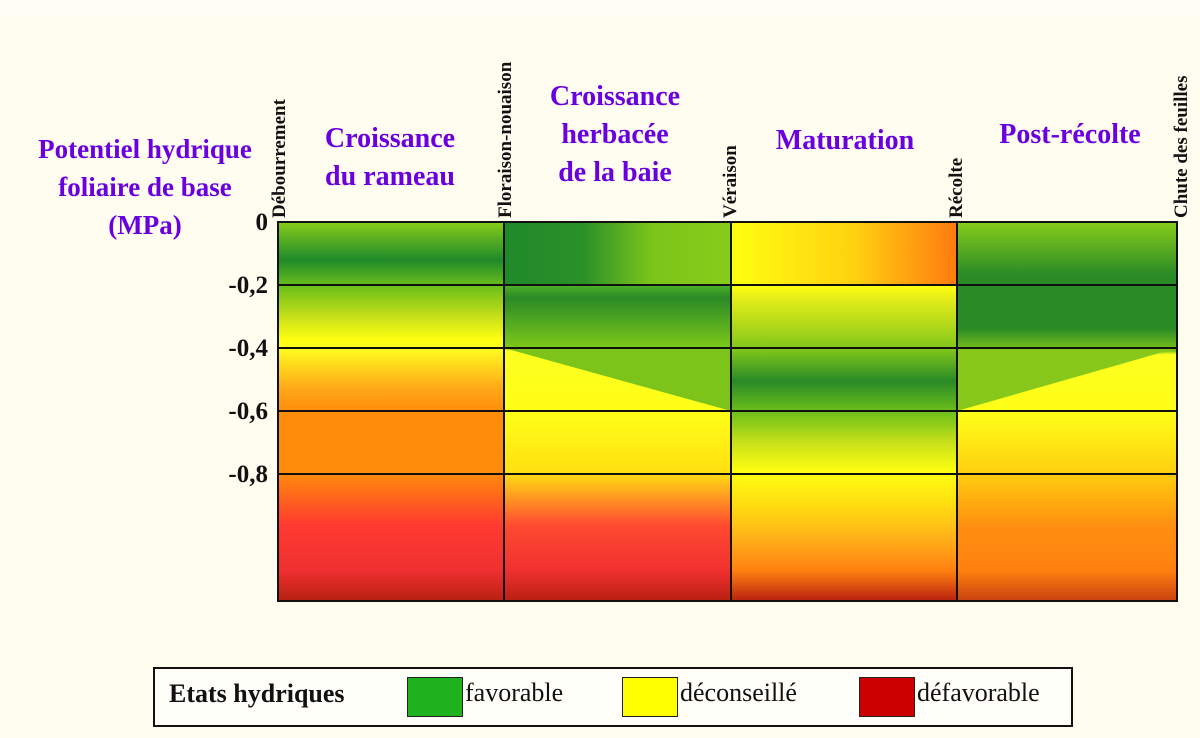  I want to click on phase-post-recolte: Post-récolte, so click(1070, 135).